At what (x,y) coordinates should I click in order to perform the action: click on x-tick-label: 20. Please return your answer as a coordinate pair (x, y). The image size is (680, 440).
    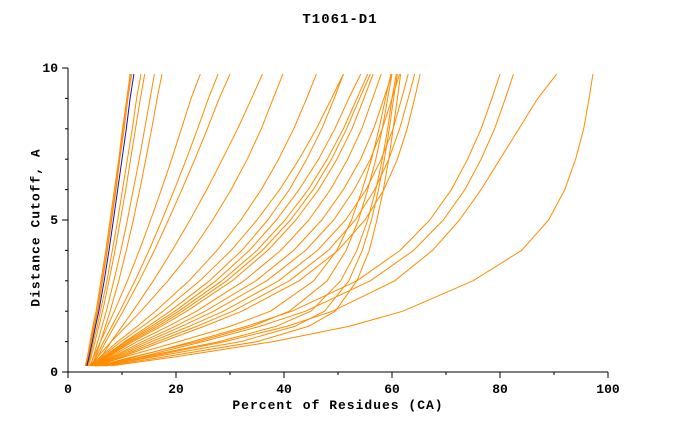
    Looking at the image, I should click on (176, 389).